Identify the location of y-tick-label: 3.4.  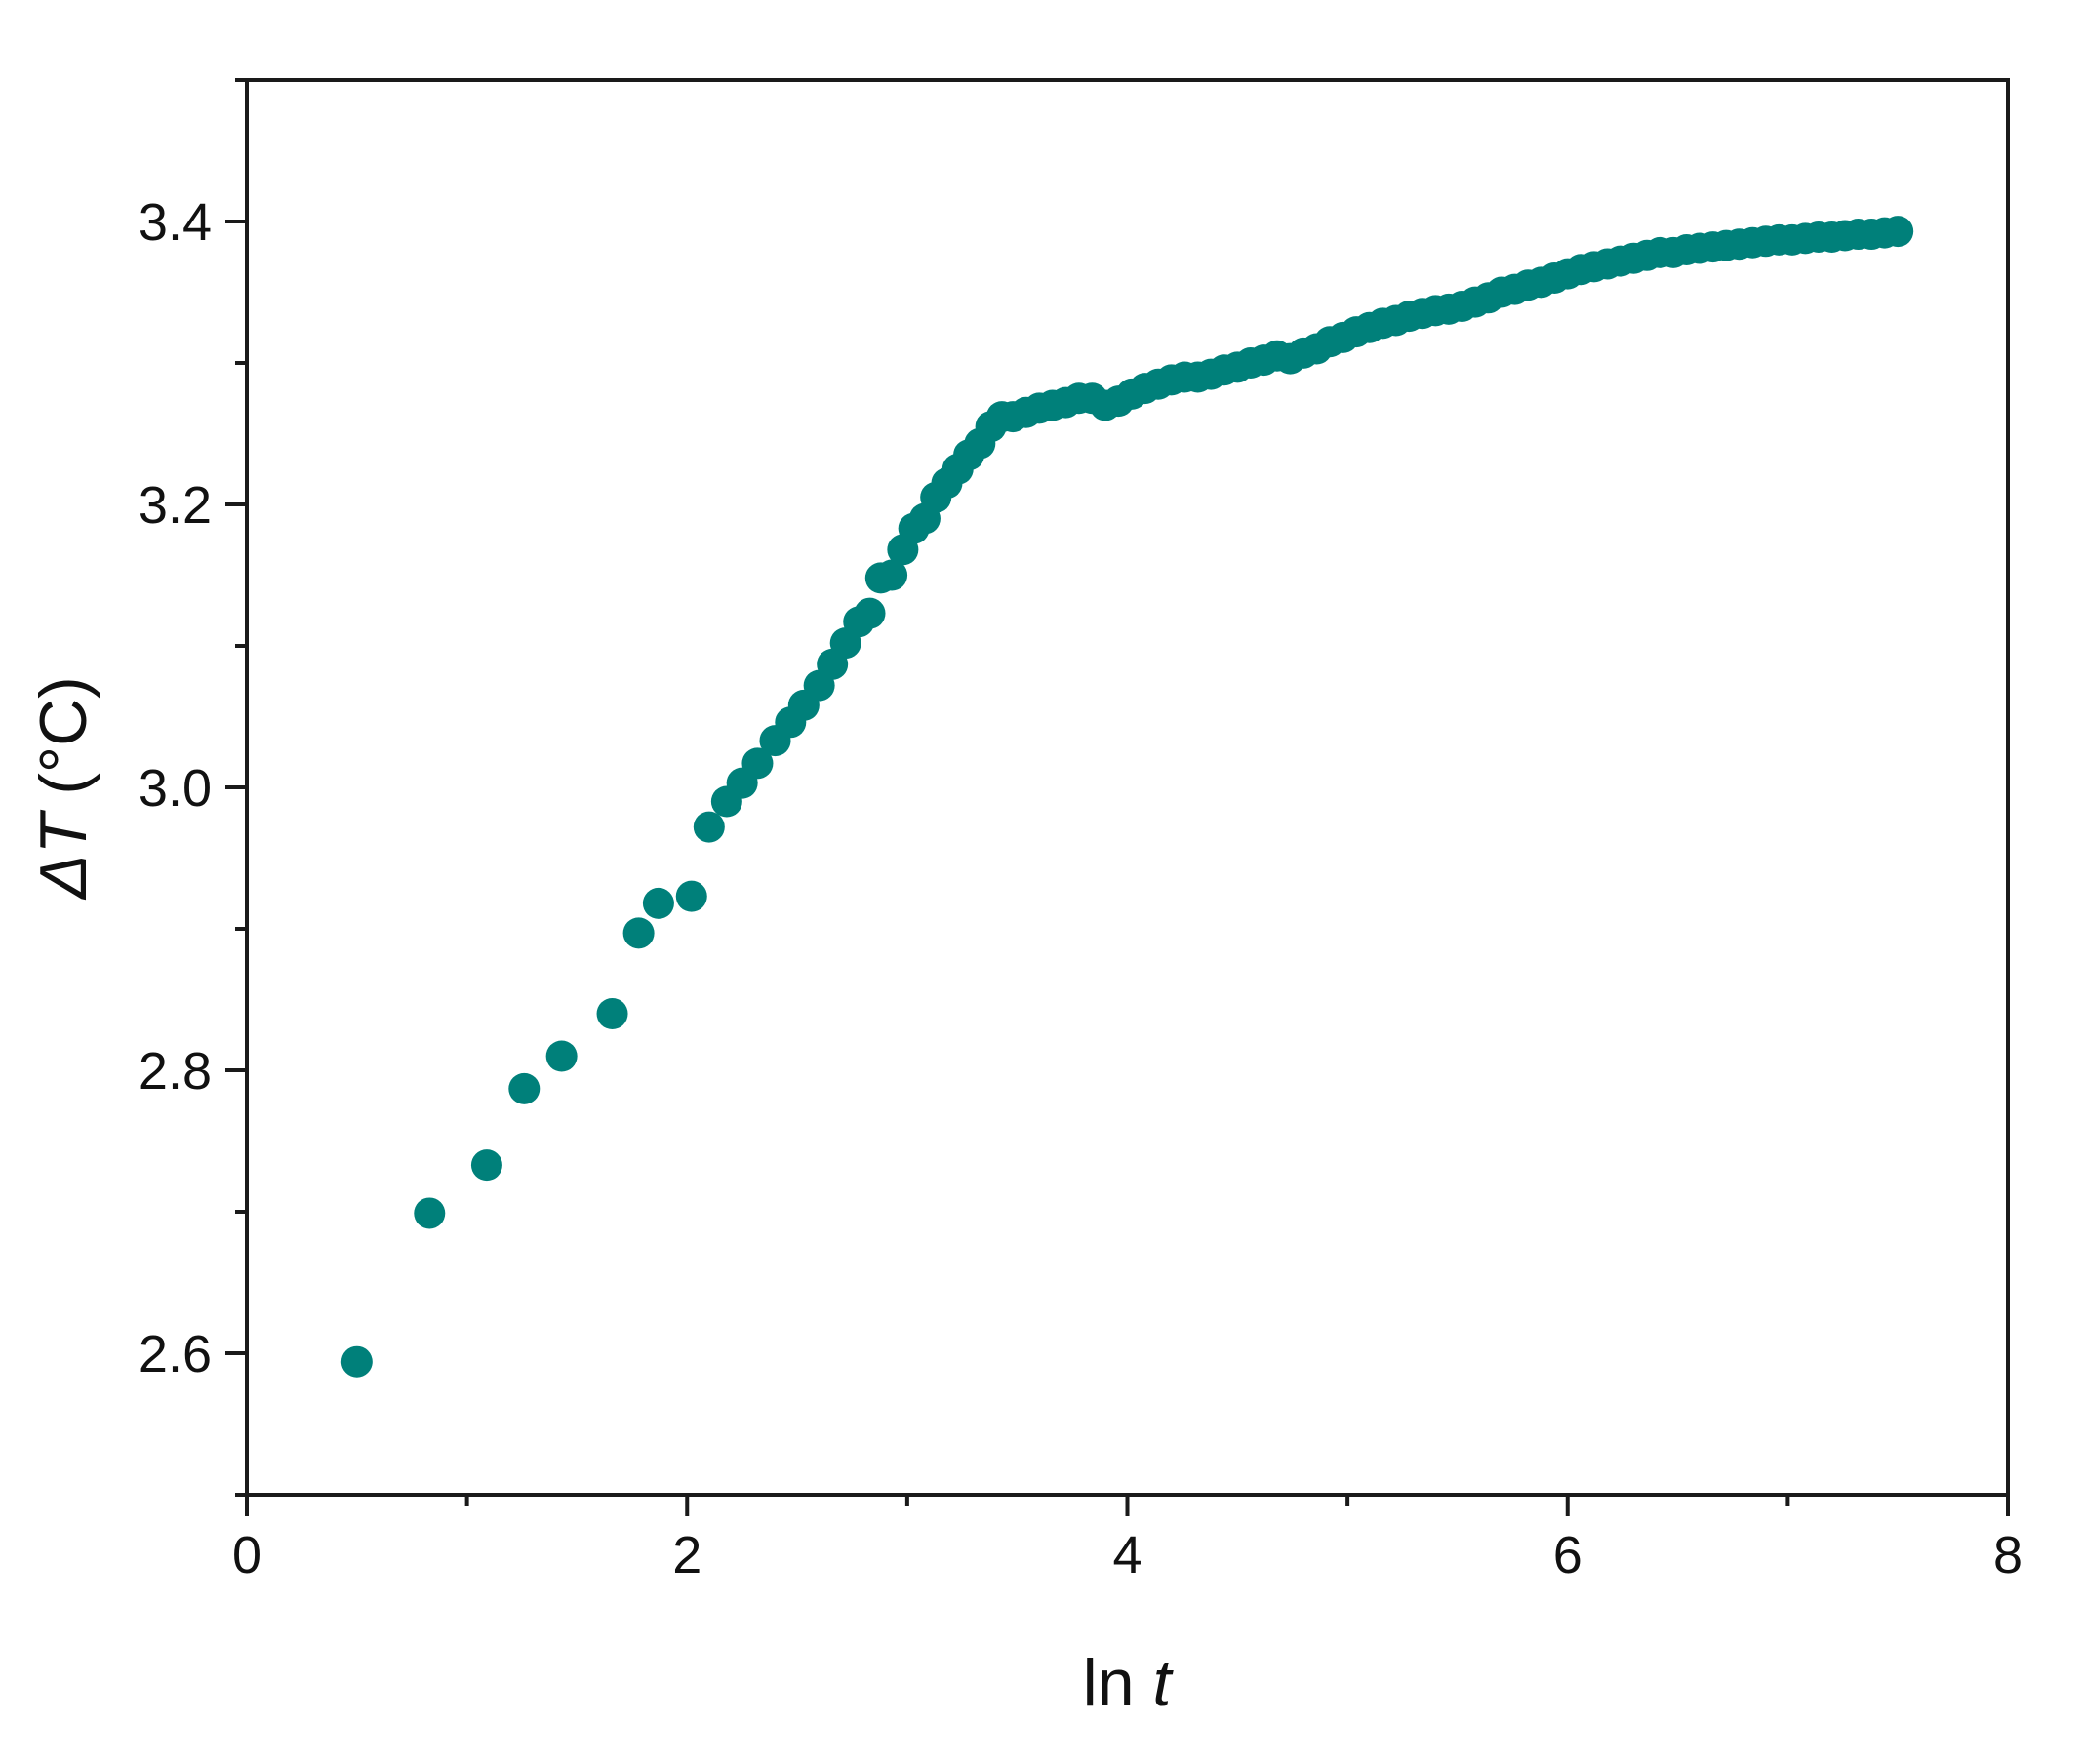
(175, 223).